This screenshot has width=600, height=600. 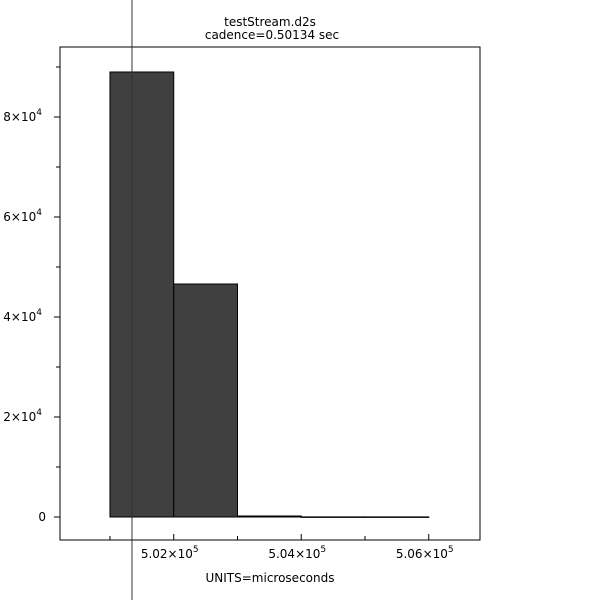 I want to click on y-tick-label: 8×104, so click(x=22, y=116).